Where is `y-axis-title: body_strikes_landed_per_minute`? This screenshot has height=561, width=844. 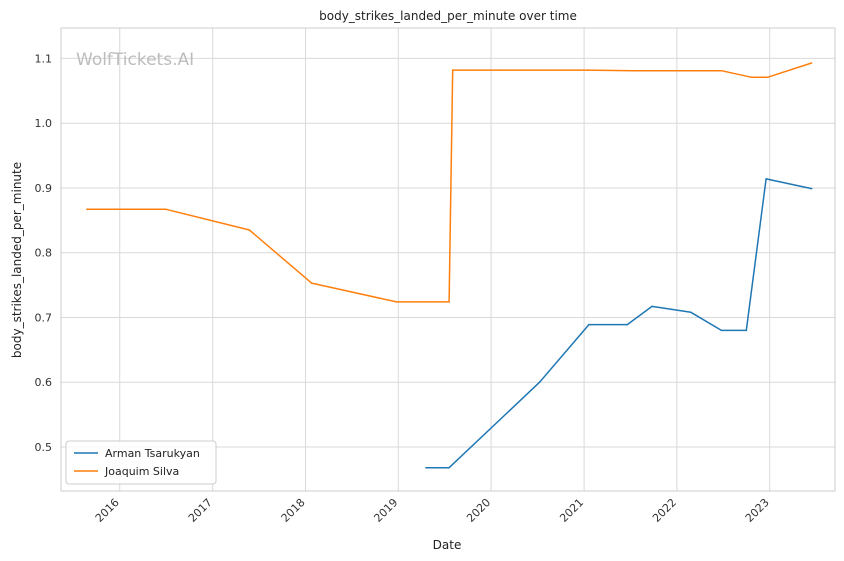
y-axis-title: body_strikes_landed_per_minute is located at coordinates (17, 260).